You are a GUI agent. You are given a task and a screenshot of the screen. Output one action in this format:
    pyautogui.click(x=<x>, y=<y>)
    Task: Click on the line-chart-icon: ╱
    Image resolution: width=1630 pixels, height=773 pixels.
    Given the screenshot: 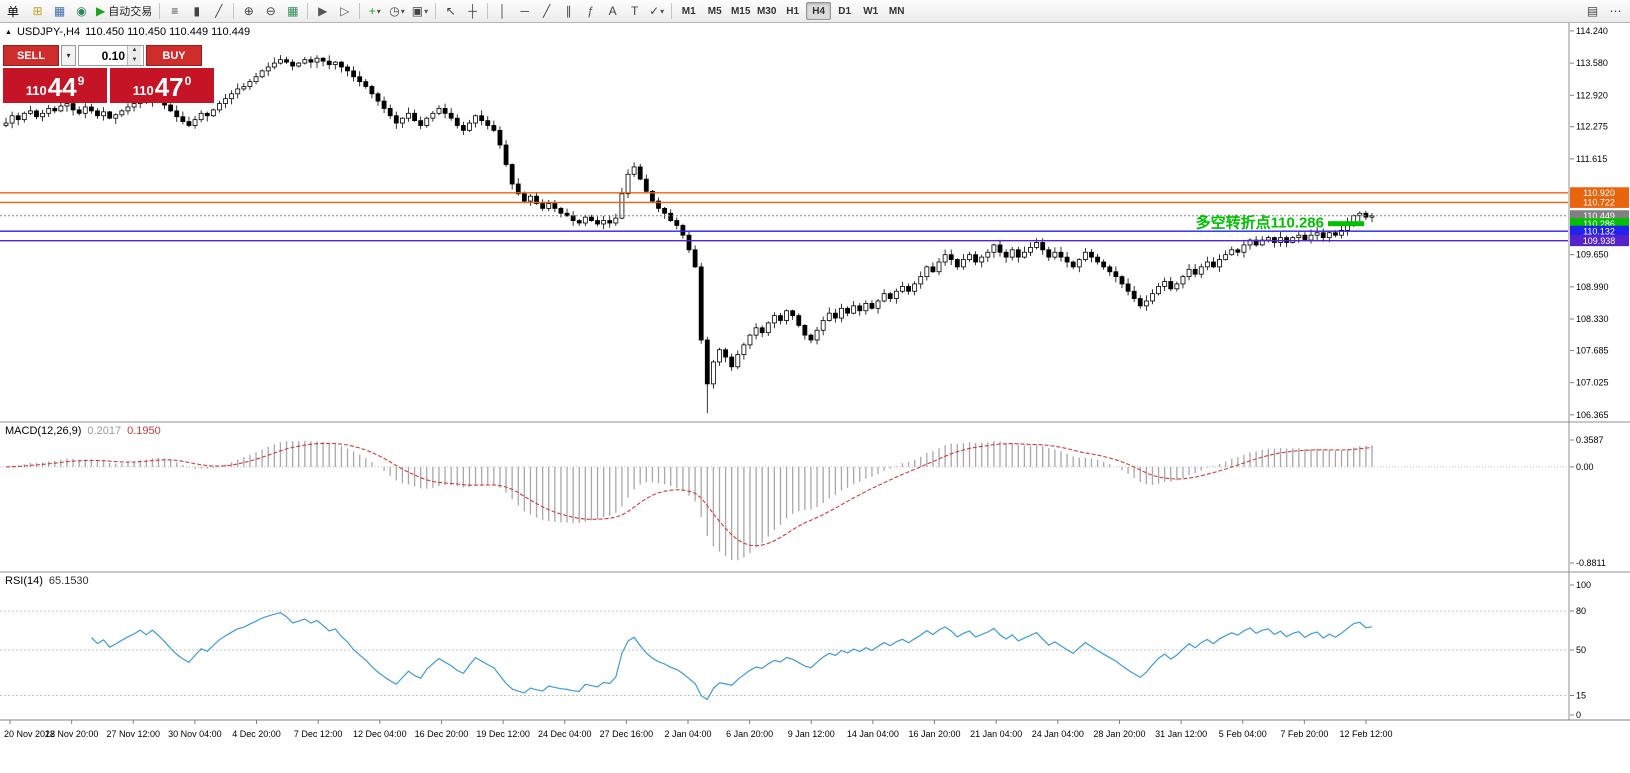 What is the action you would take?
    pyautogui.click(x=219, y=10)
    